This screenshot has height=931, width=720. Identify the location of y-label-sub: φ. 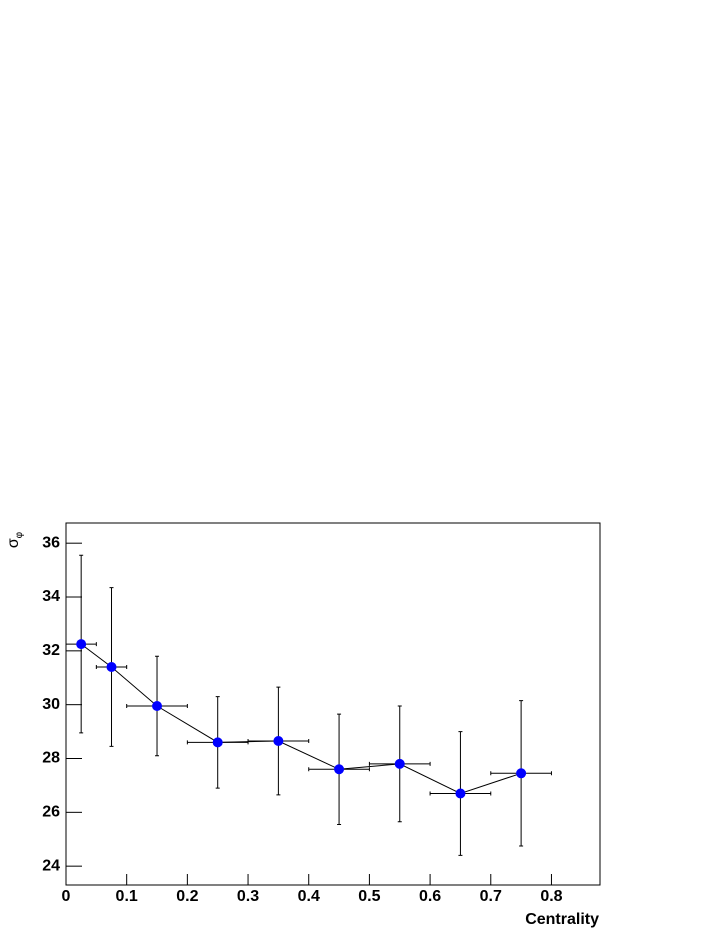
(19, 534).